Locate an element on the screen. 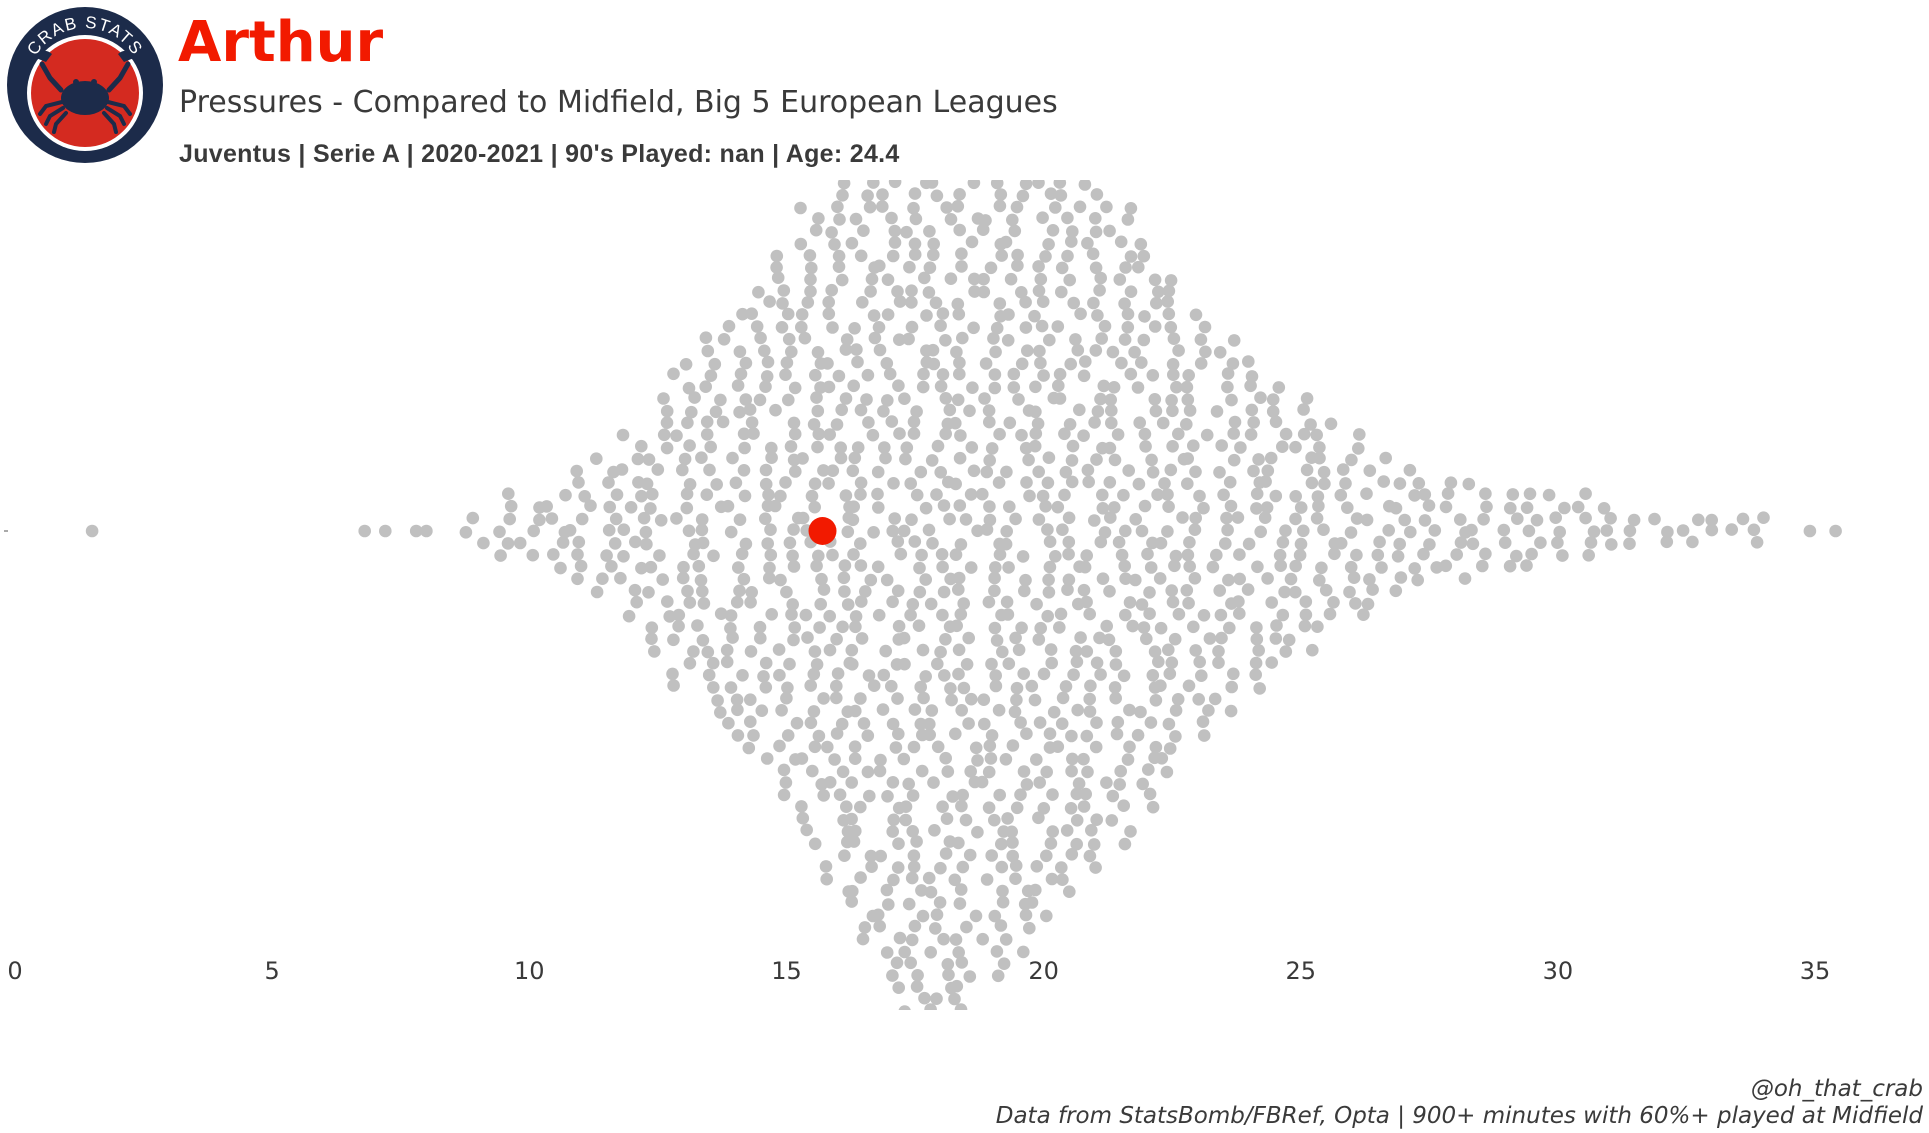 Image resolution: width=1929 pixels, height=1133 pixels. crab-icon is located at coordinates (85, 92).